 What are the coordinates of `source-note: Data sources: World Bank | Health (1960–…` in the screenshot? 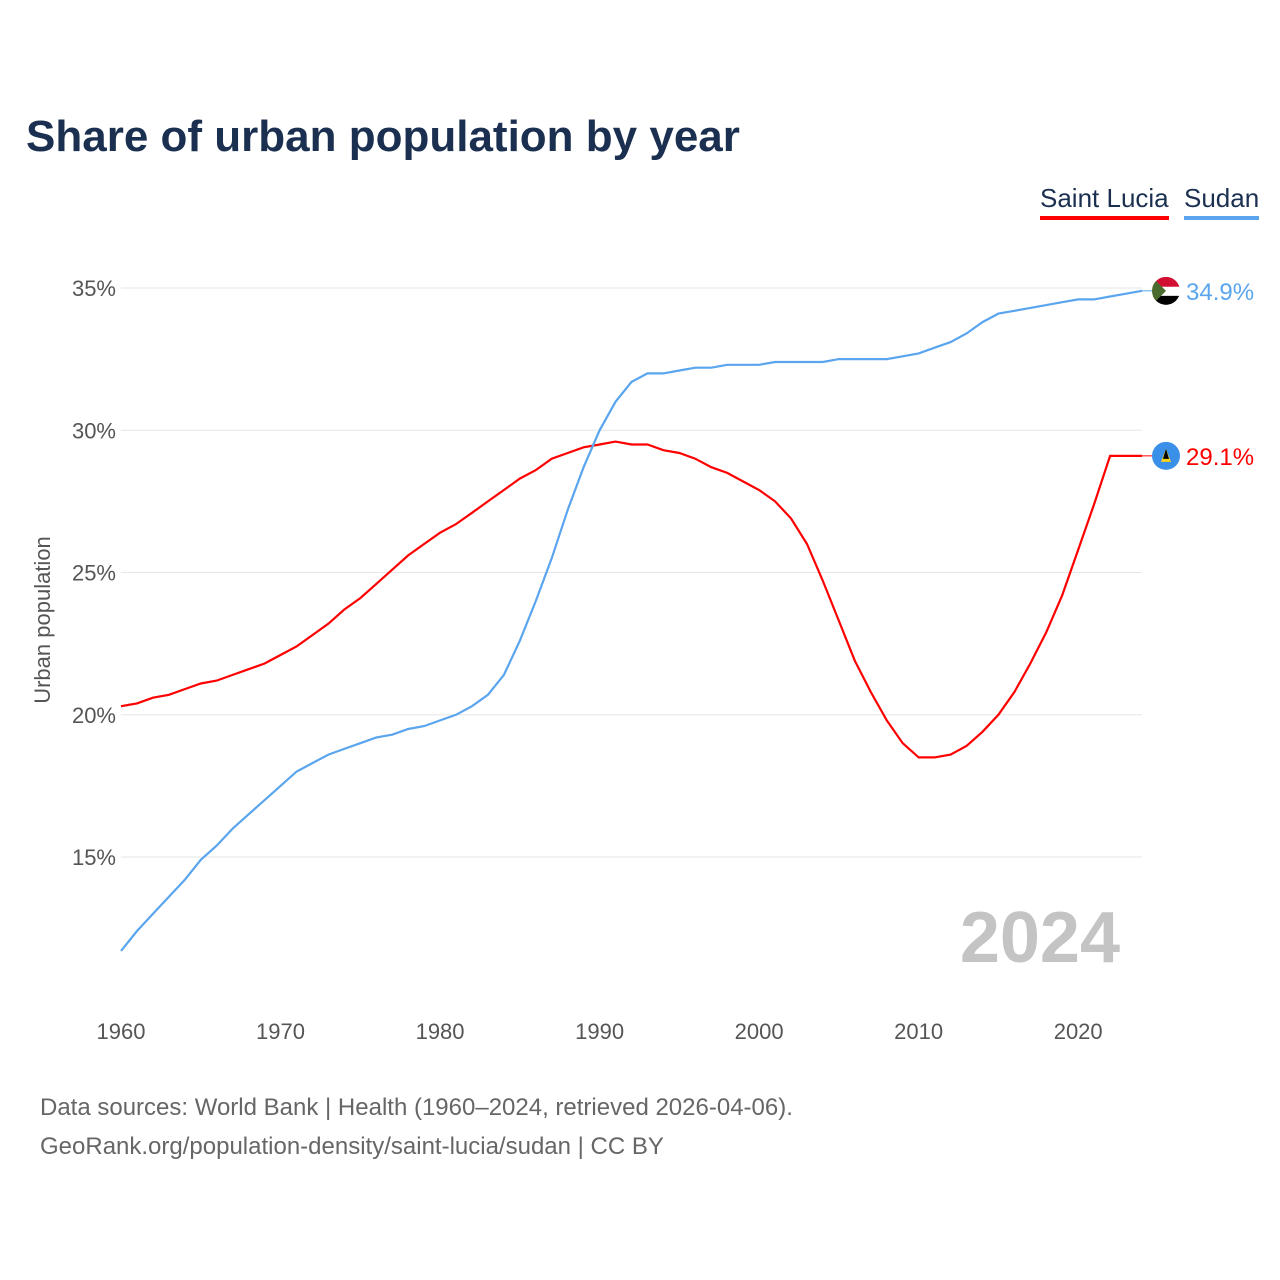 It's located at (416, 1127).